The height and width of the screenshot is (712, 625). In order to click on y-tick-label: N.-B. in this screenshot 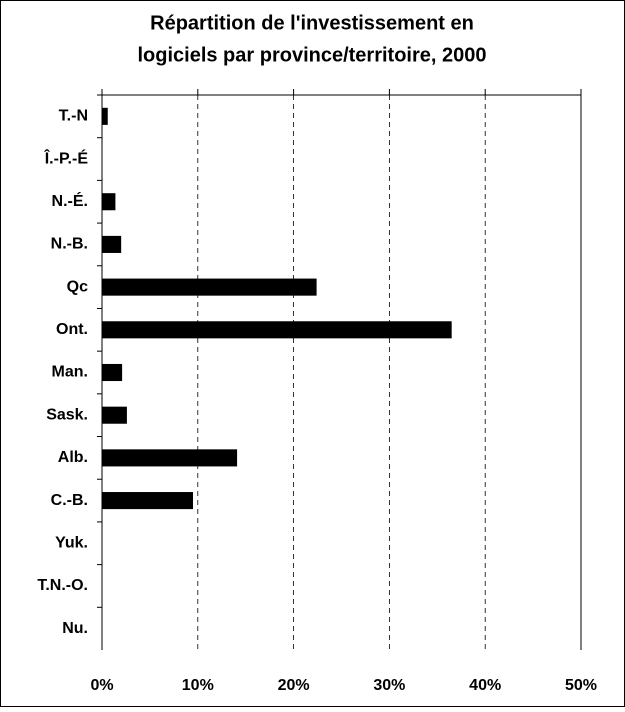, I will do `click(69, 244)`.